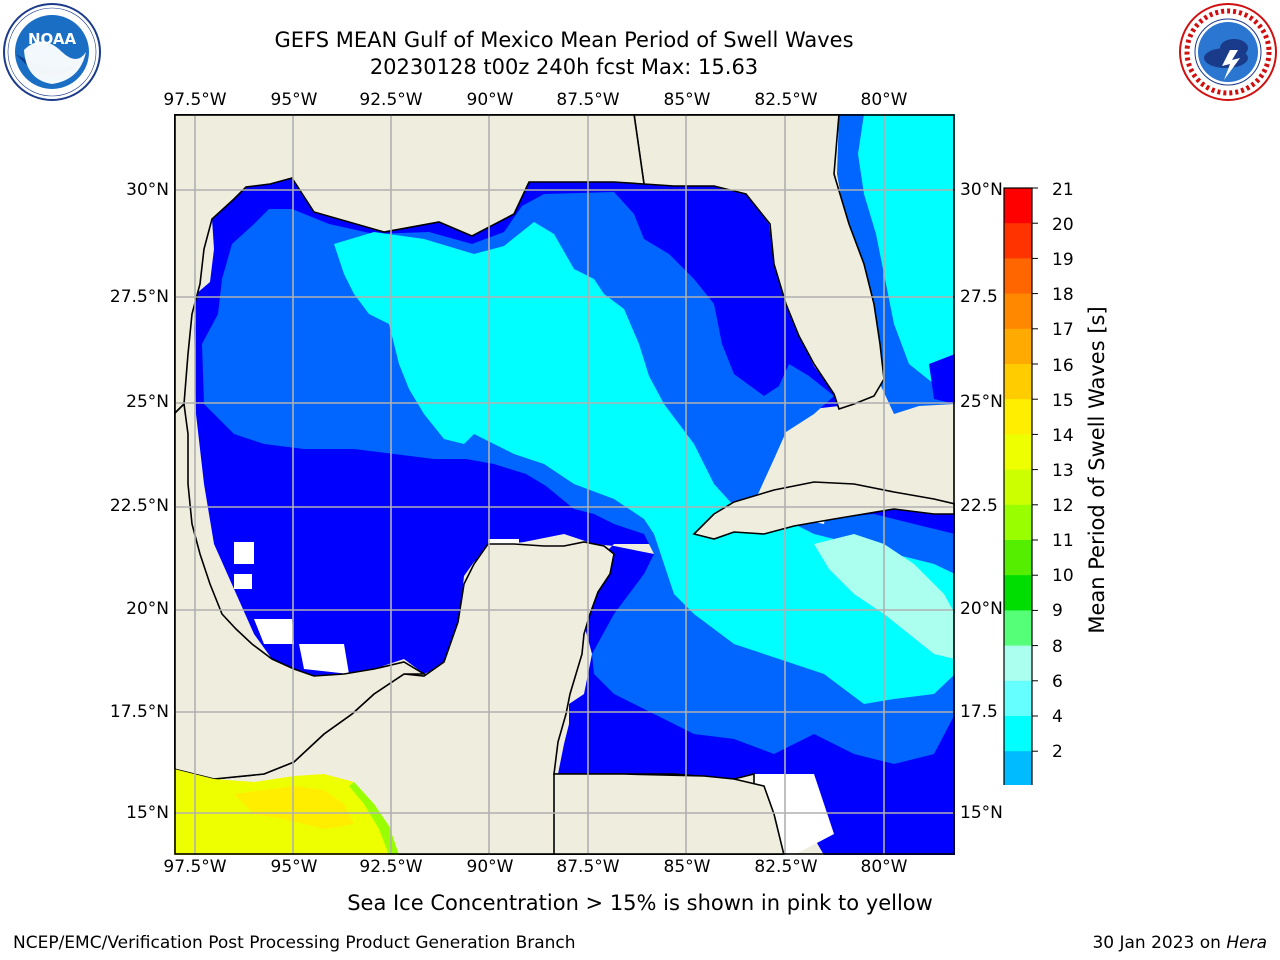 The width and height of the screenshot is (1280, 960). Describe the element at coordinates (1063, 225) in the screenshot. I see `colorbar-tick: 20` at that location.